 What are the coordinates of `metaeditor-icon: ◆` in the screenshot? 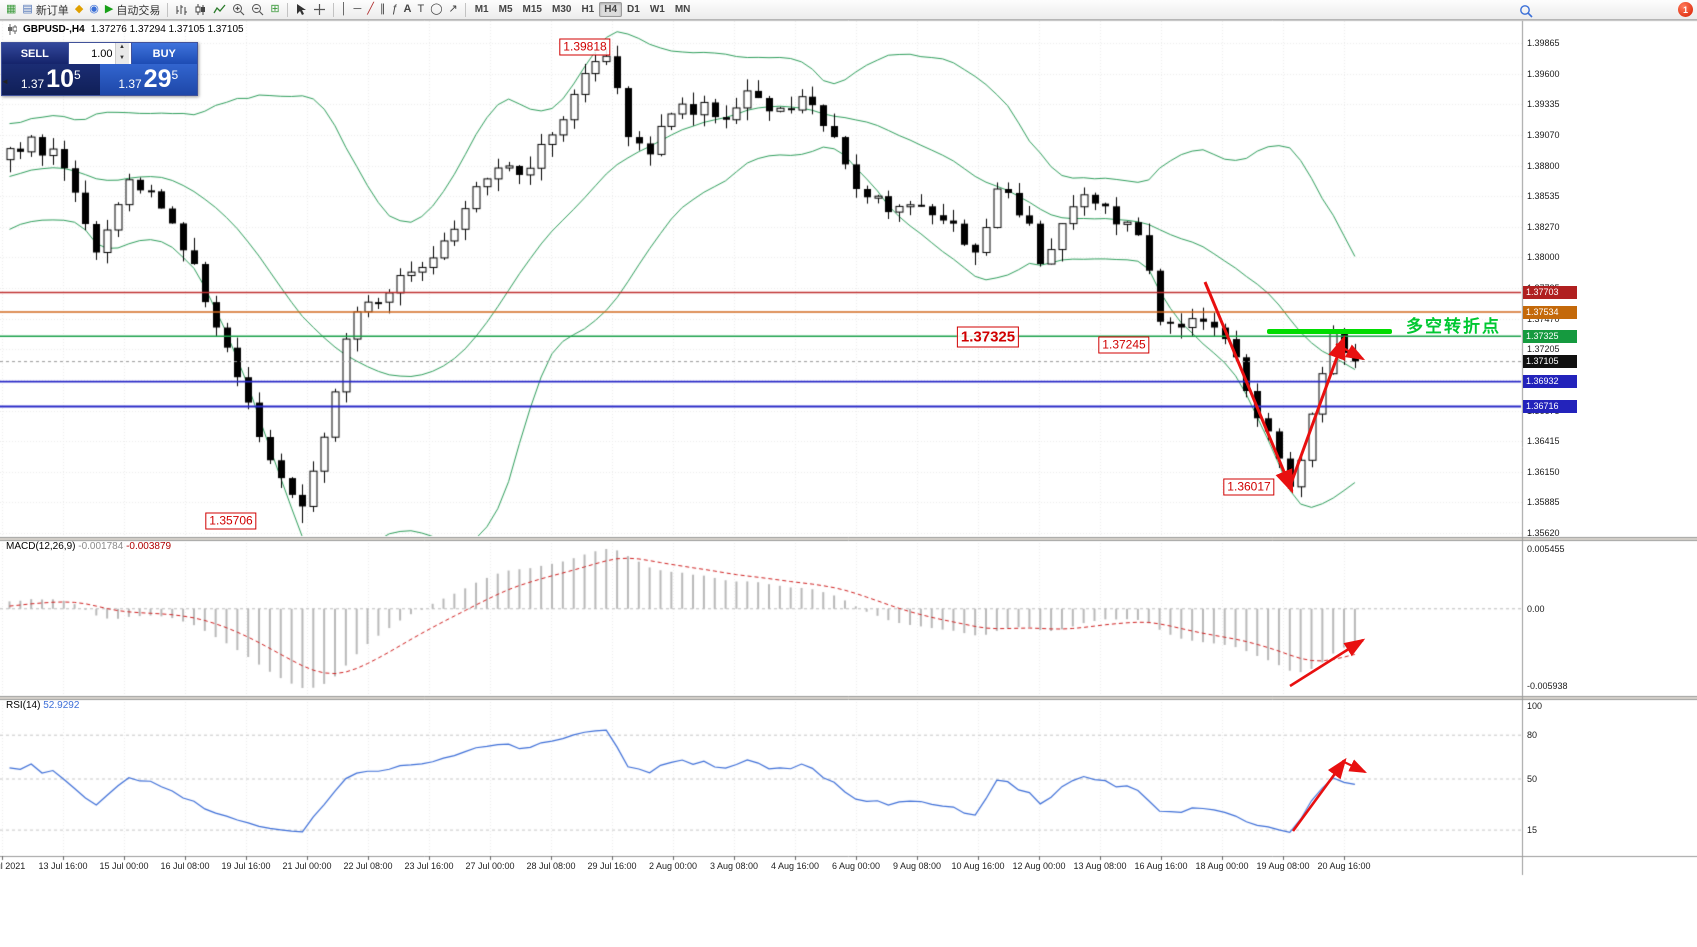 It's located at (79, 9).